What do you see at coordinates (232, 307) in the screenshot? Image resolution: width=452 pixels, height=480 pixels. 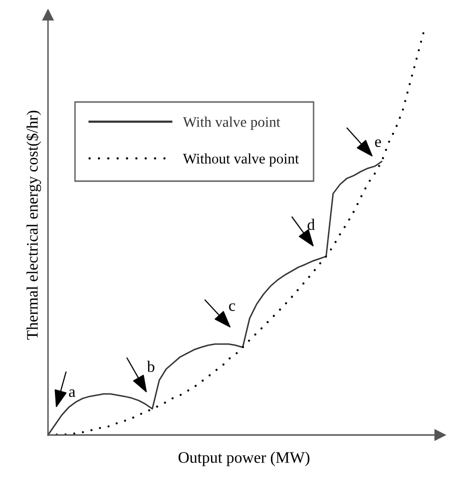 I see `annotation: c` at bounding box center [232, 307].